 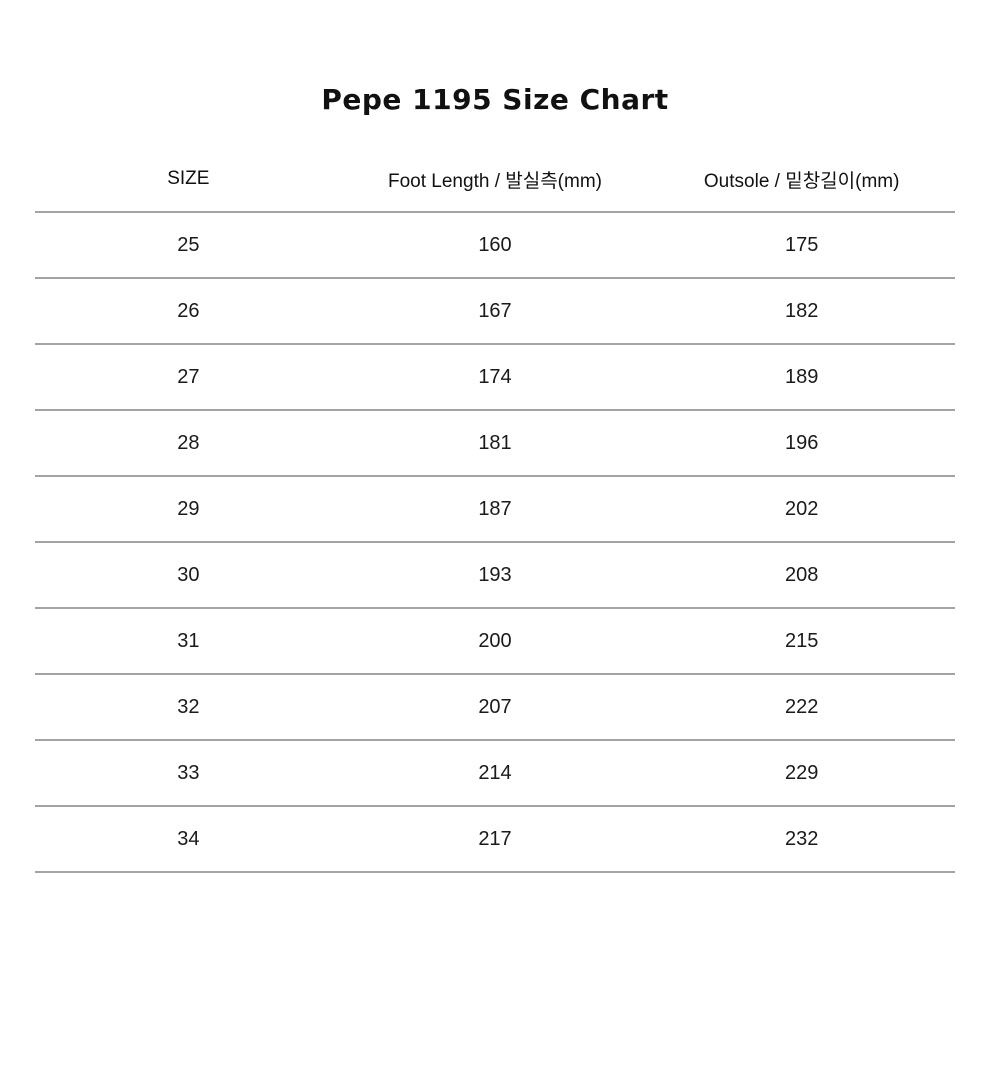 What do you see at coordinates (801, 310) in the screenshot?
I see `outsole-cell: 182` at bounding box center [801, 310].